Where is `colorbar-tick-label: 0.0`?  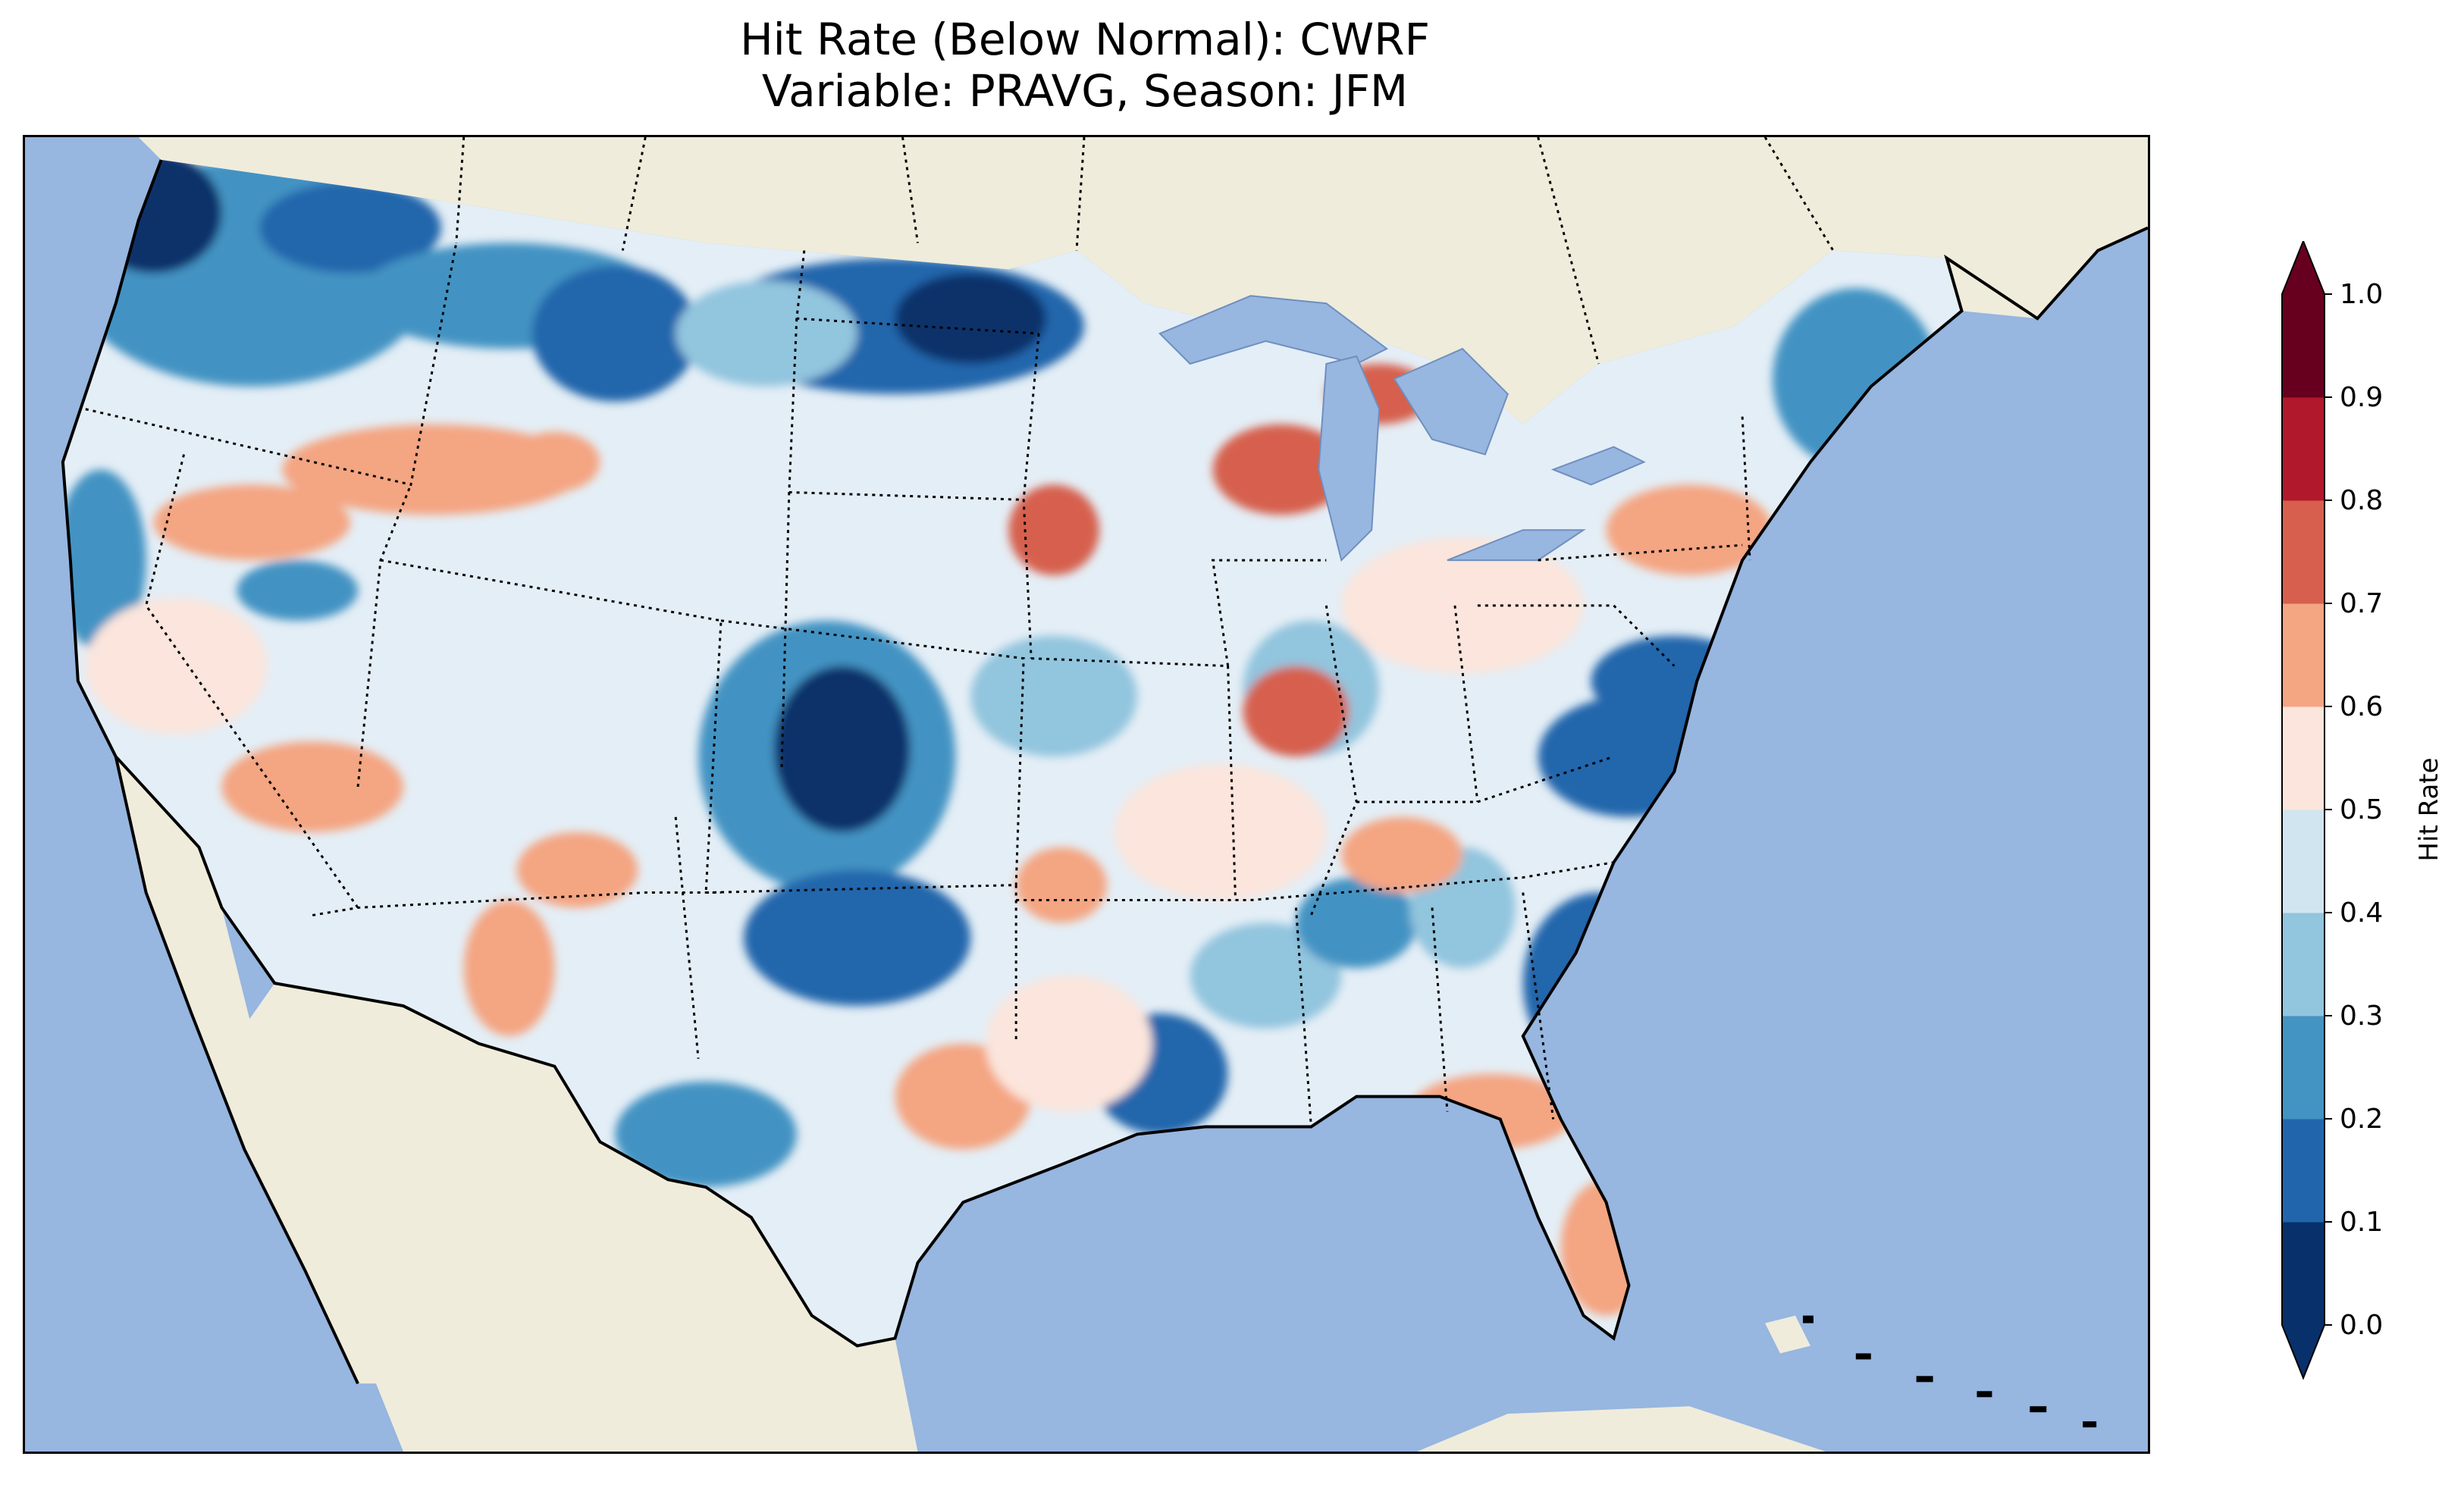 colorbar-tick-label: 0.0 is located at coordinates (2361, 1325).